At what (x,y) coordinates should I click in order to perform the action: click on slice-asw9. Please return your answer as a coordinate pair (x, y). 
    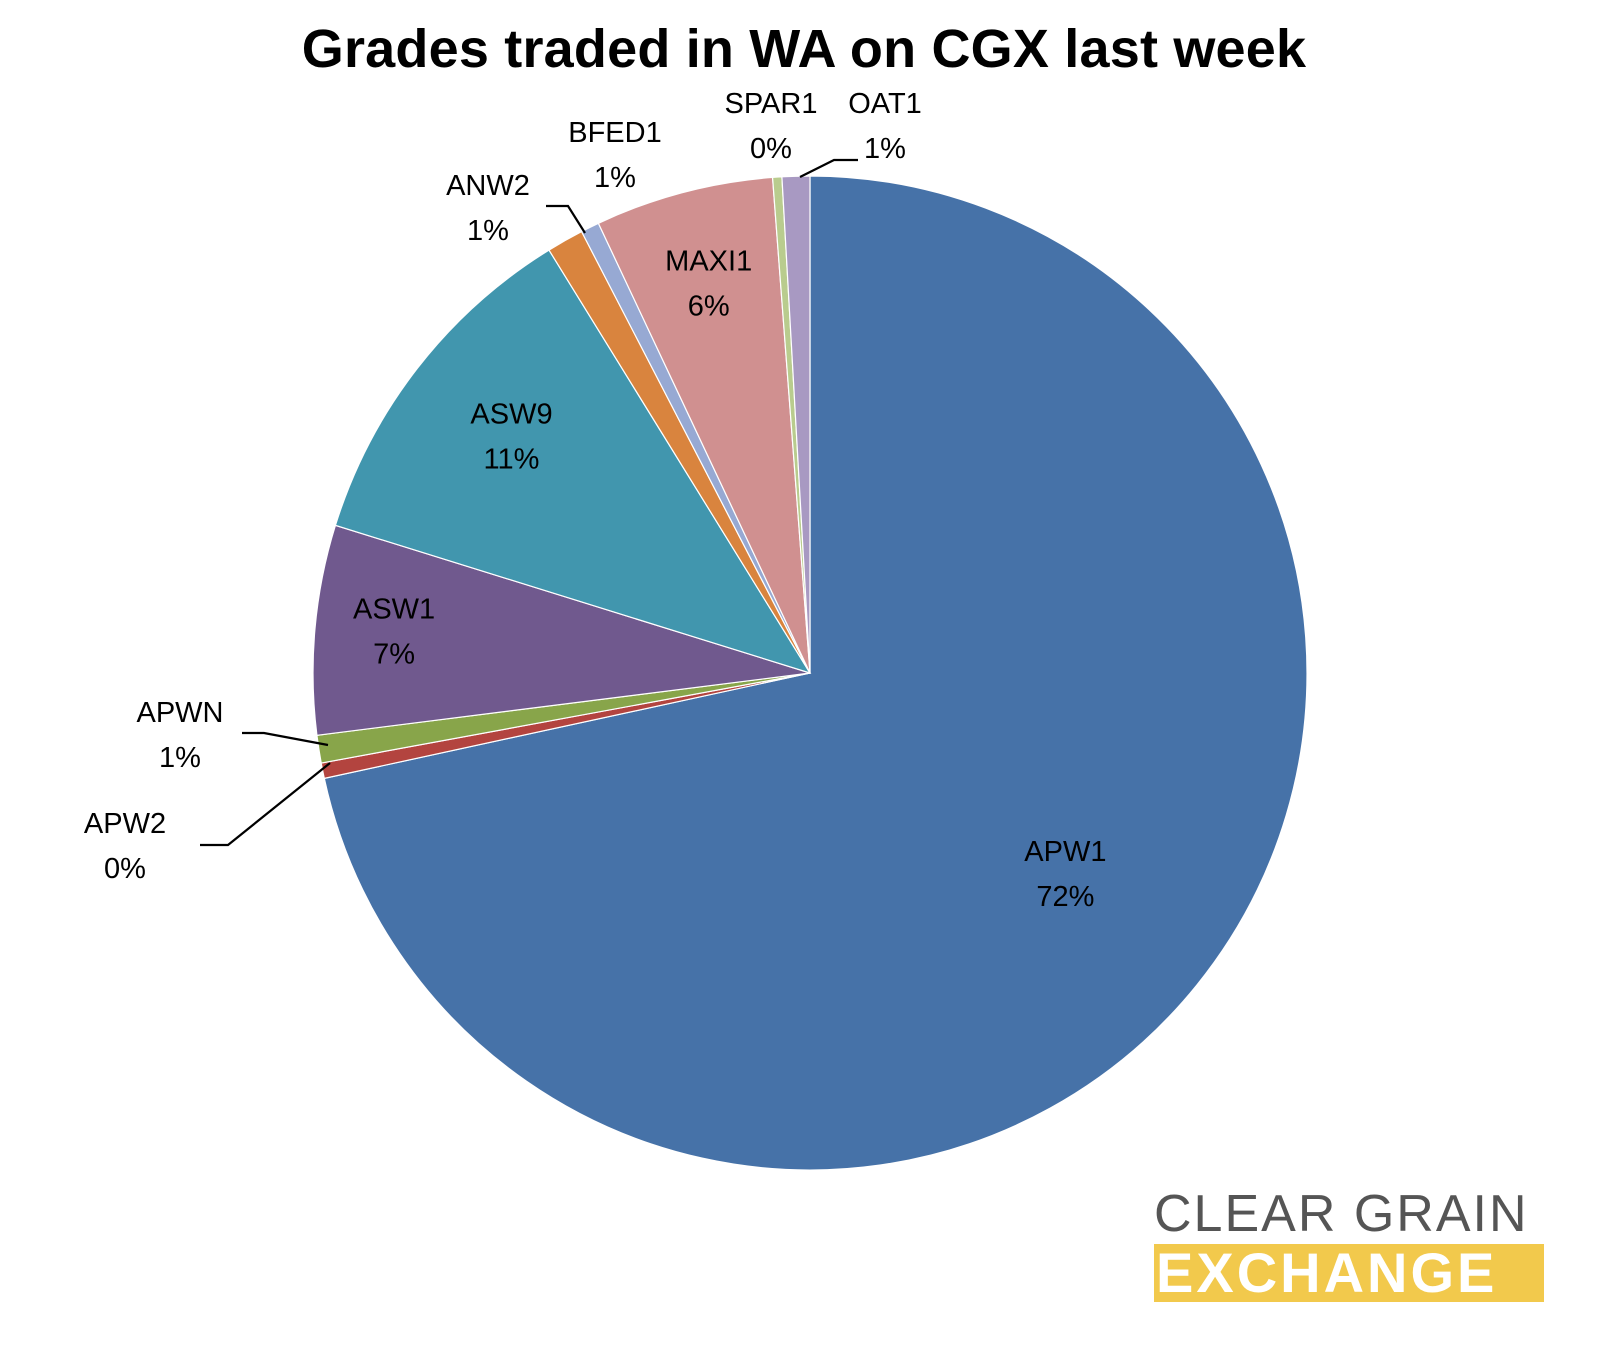
    Looking at the image, I should click on (573, 462).